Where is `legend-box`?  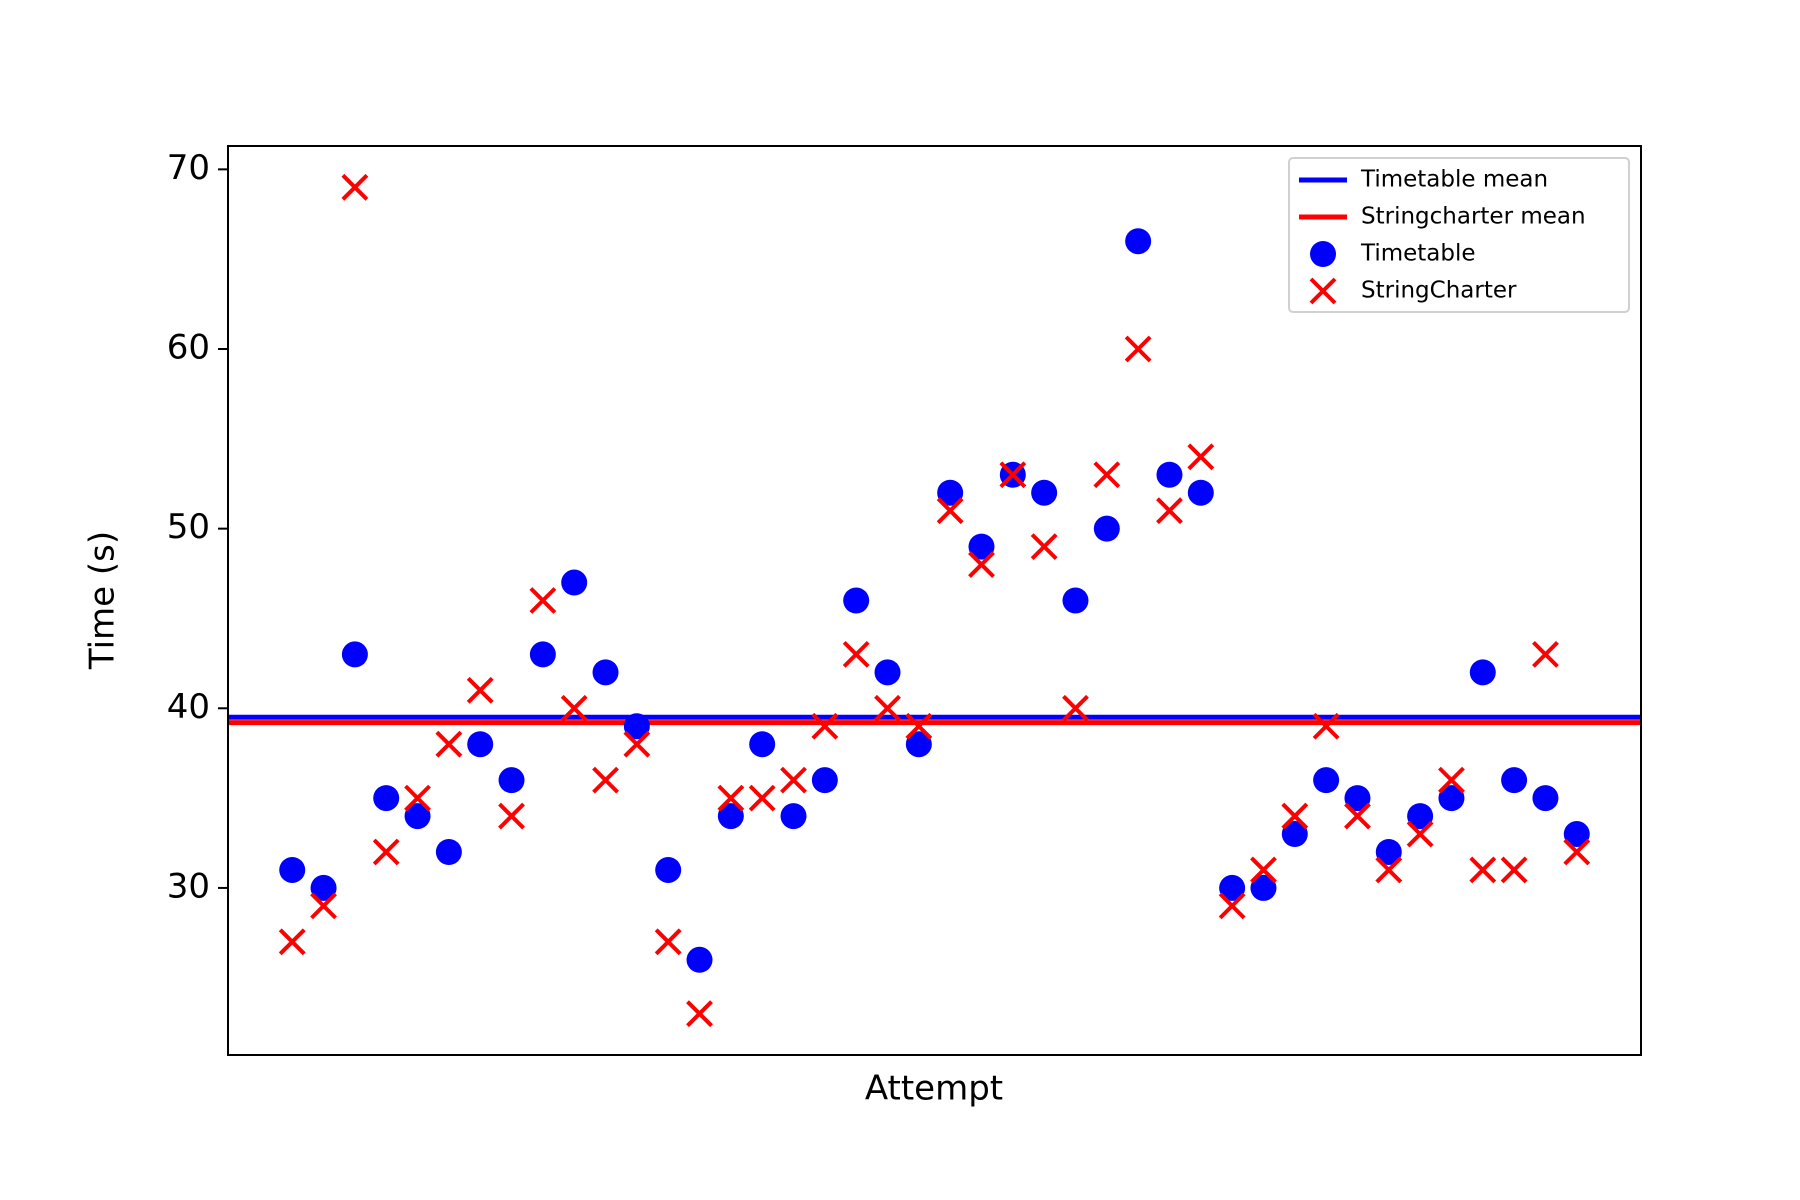
legend-box is located at coordinates (1459, 235).